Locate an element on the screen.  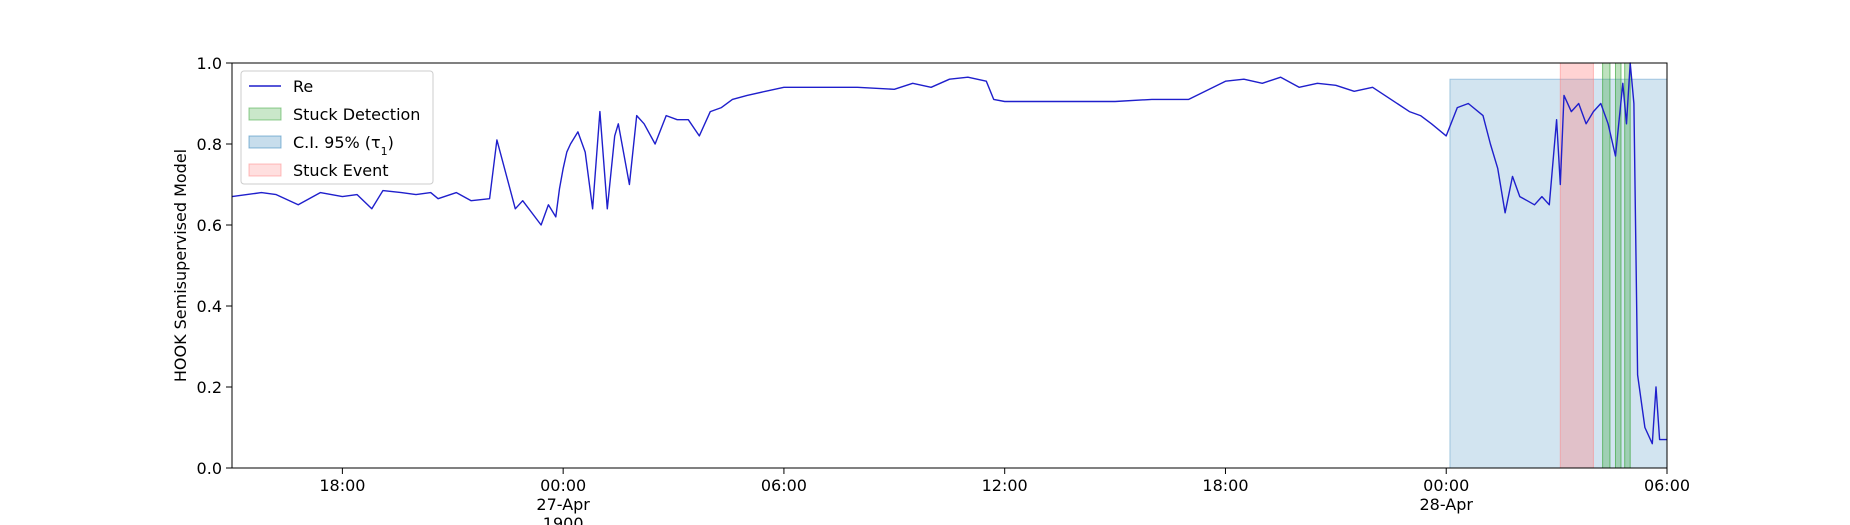
legend-box is located at coordinates (337, 127).